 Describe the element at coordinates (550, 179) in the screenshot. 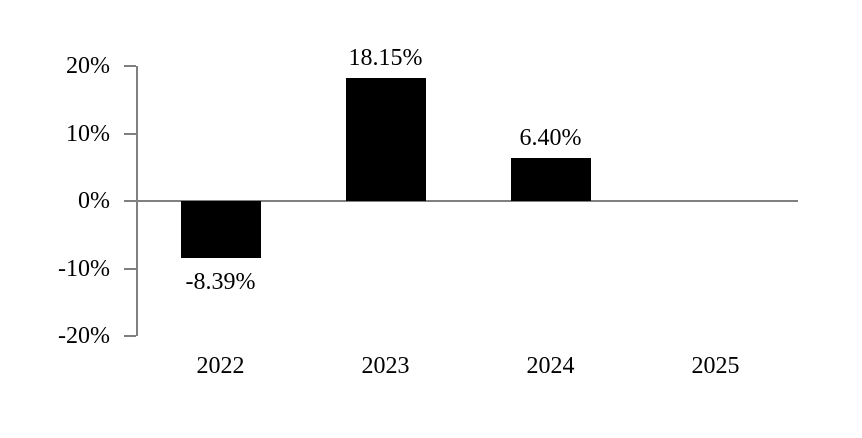

I see `bar-2024` at that location.